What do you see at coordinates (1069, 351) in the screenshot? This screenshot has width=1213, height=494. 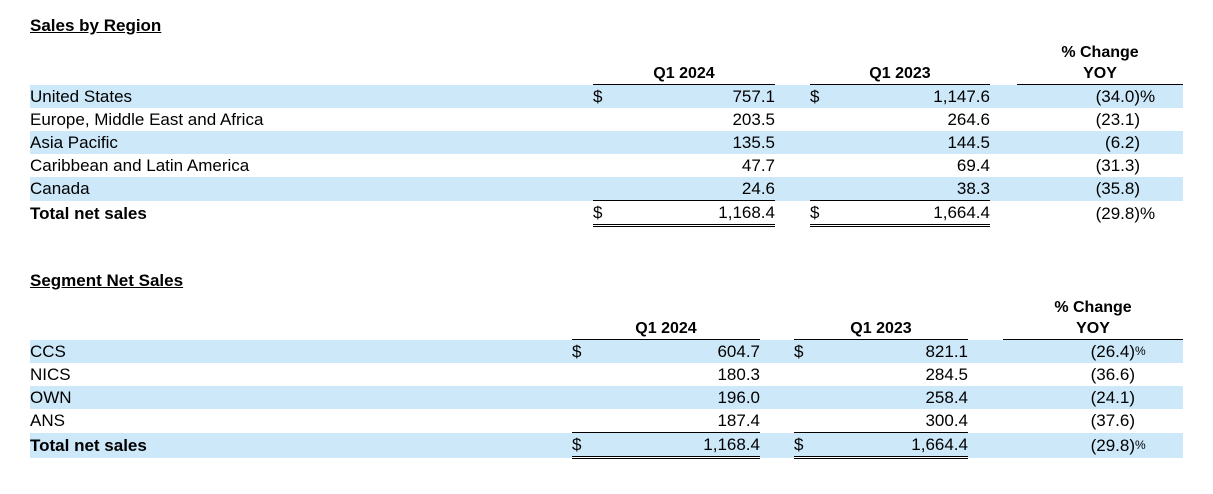 I see `pct-change-value: (26.4)` at bounding box center [1069, 351].